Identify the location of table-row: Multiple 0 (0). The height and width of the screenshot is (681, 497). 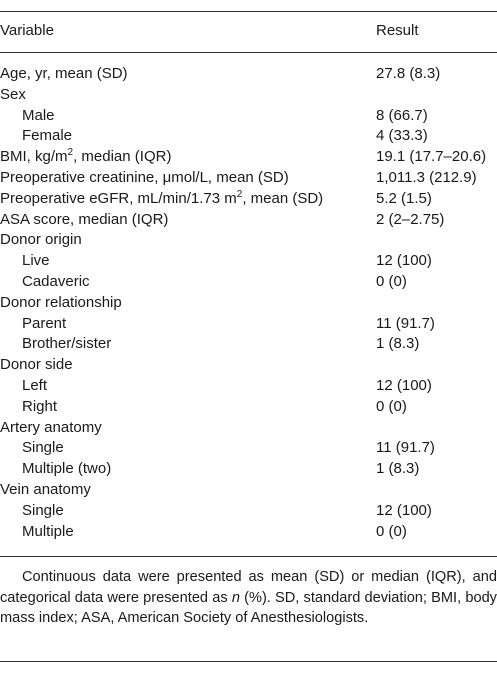
(248, 532).